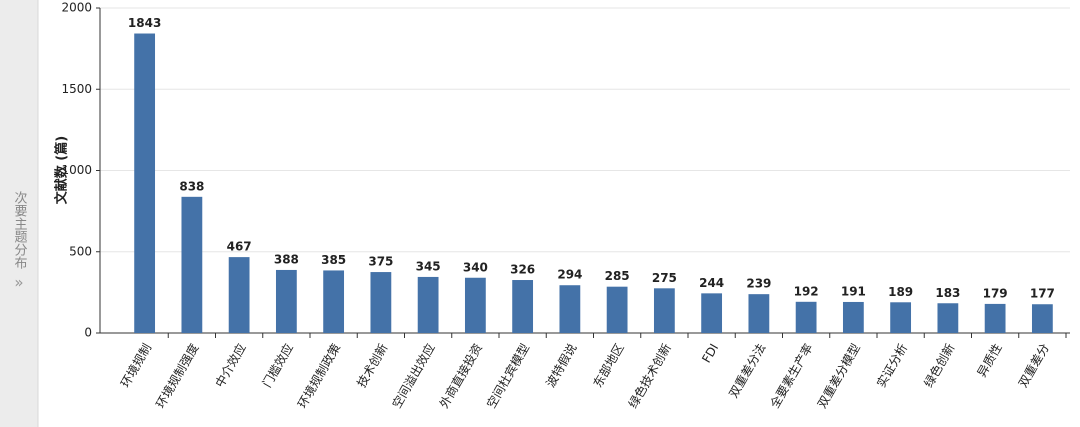  Describe the element at coordinates (1042, 294) in the screenshot. I see `value-label: 177` at that location.